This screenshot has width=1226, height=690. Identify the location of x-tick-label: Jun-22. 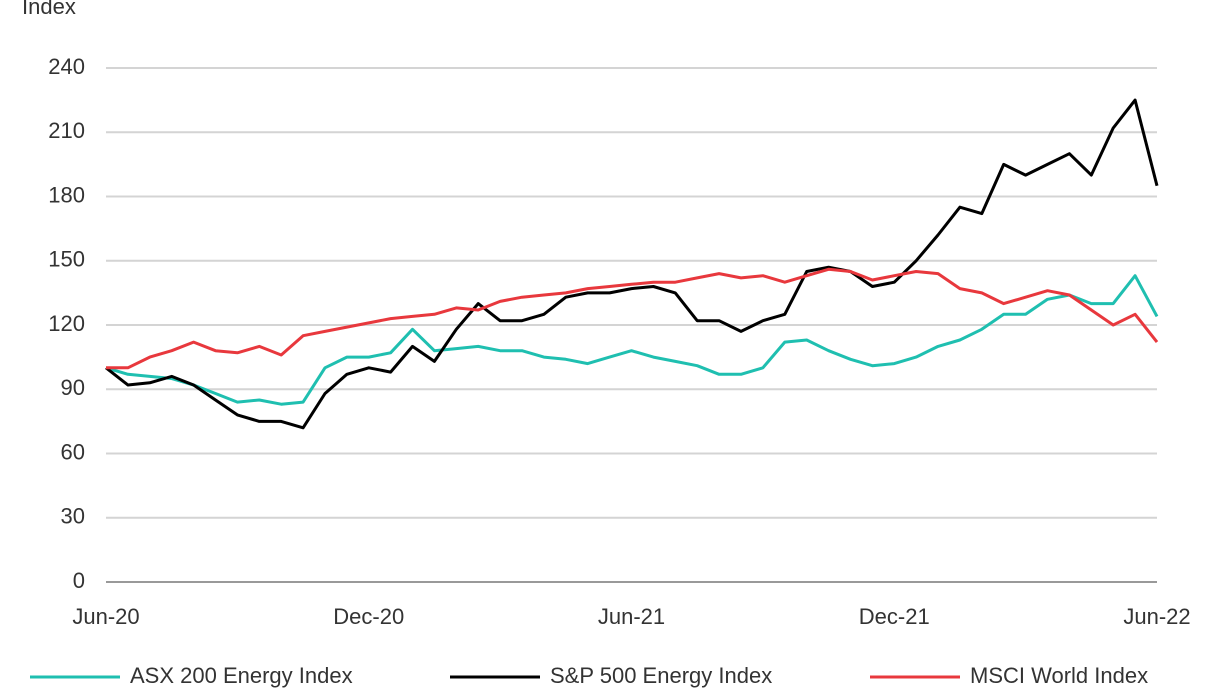
(1156, 616).